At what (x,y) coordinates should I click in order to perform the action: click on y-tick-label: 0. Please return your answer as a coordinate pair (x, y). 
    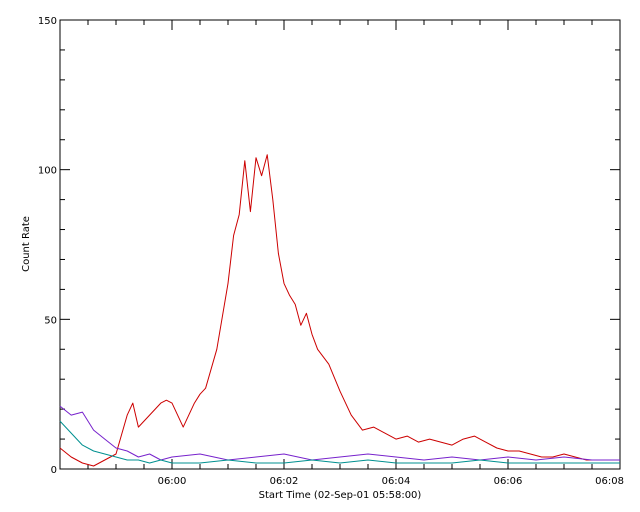
    Looking at the image, I should click on (54, 470).